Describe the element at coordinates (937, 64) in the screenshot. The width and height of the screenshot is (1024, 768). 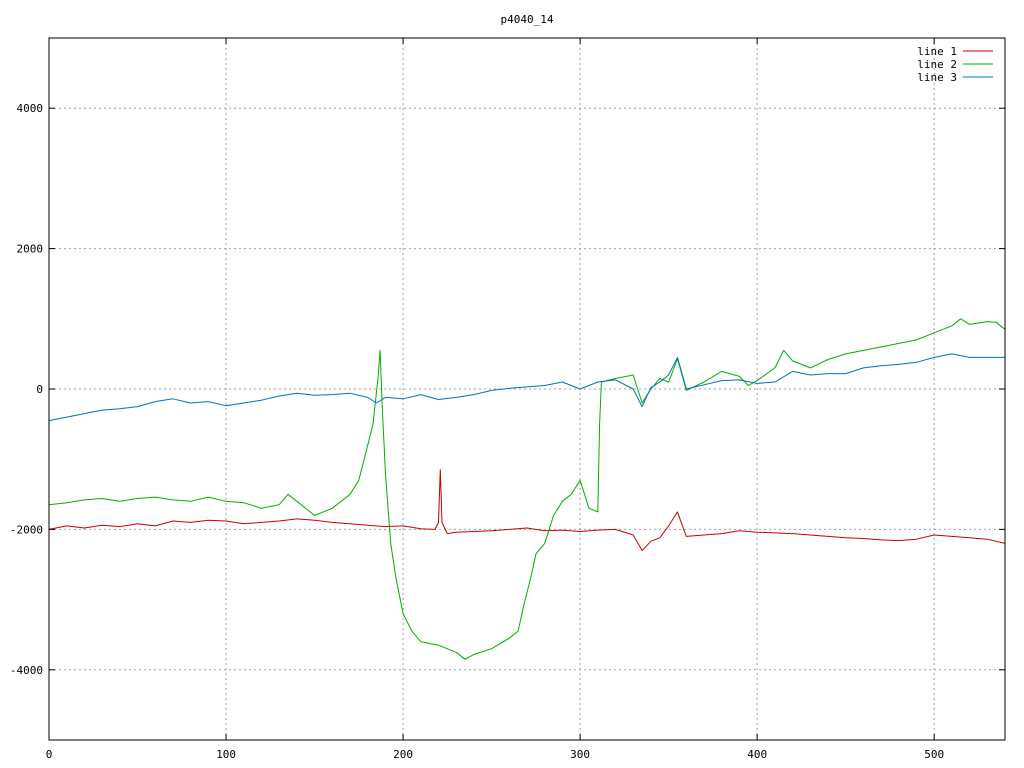
I see `legend-label: line 2` at that location.